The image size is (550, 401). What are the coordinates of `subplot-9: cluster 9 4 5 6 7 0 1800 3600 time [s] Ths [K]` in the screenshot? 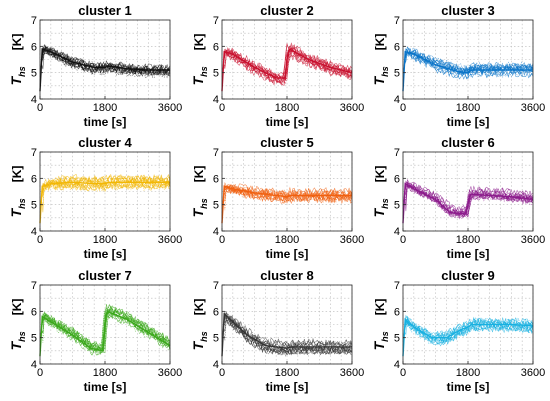 It's located at (458, 331).